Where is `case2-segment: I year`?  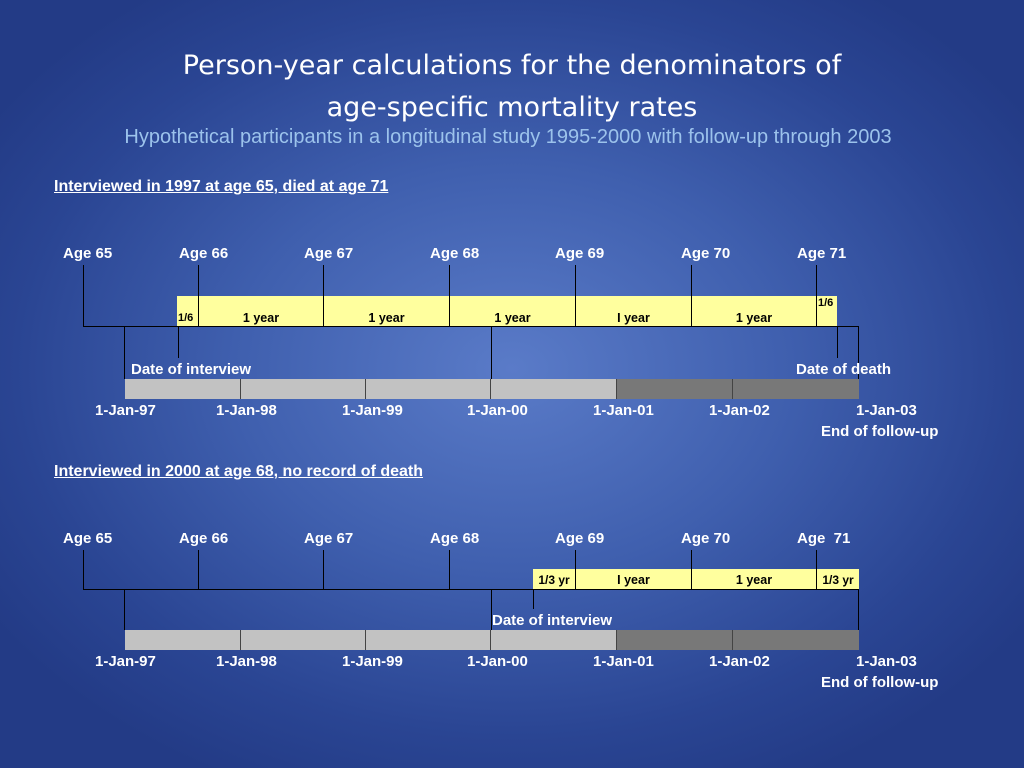
case2-segment: I year is located at coordinates (633, 579).